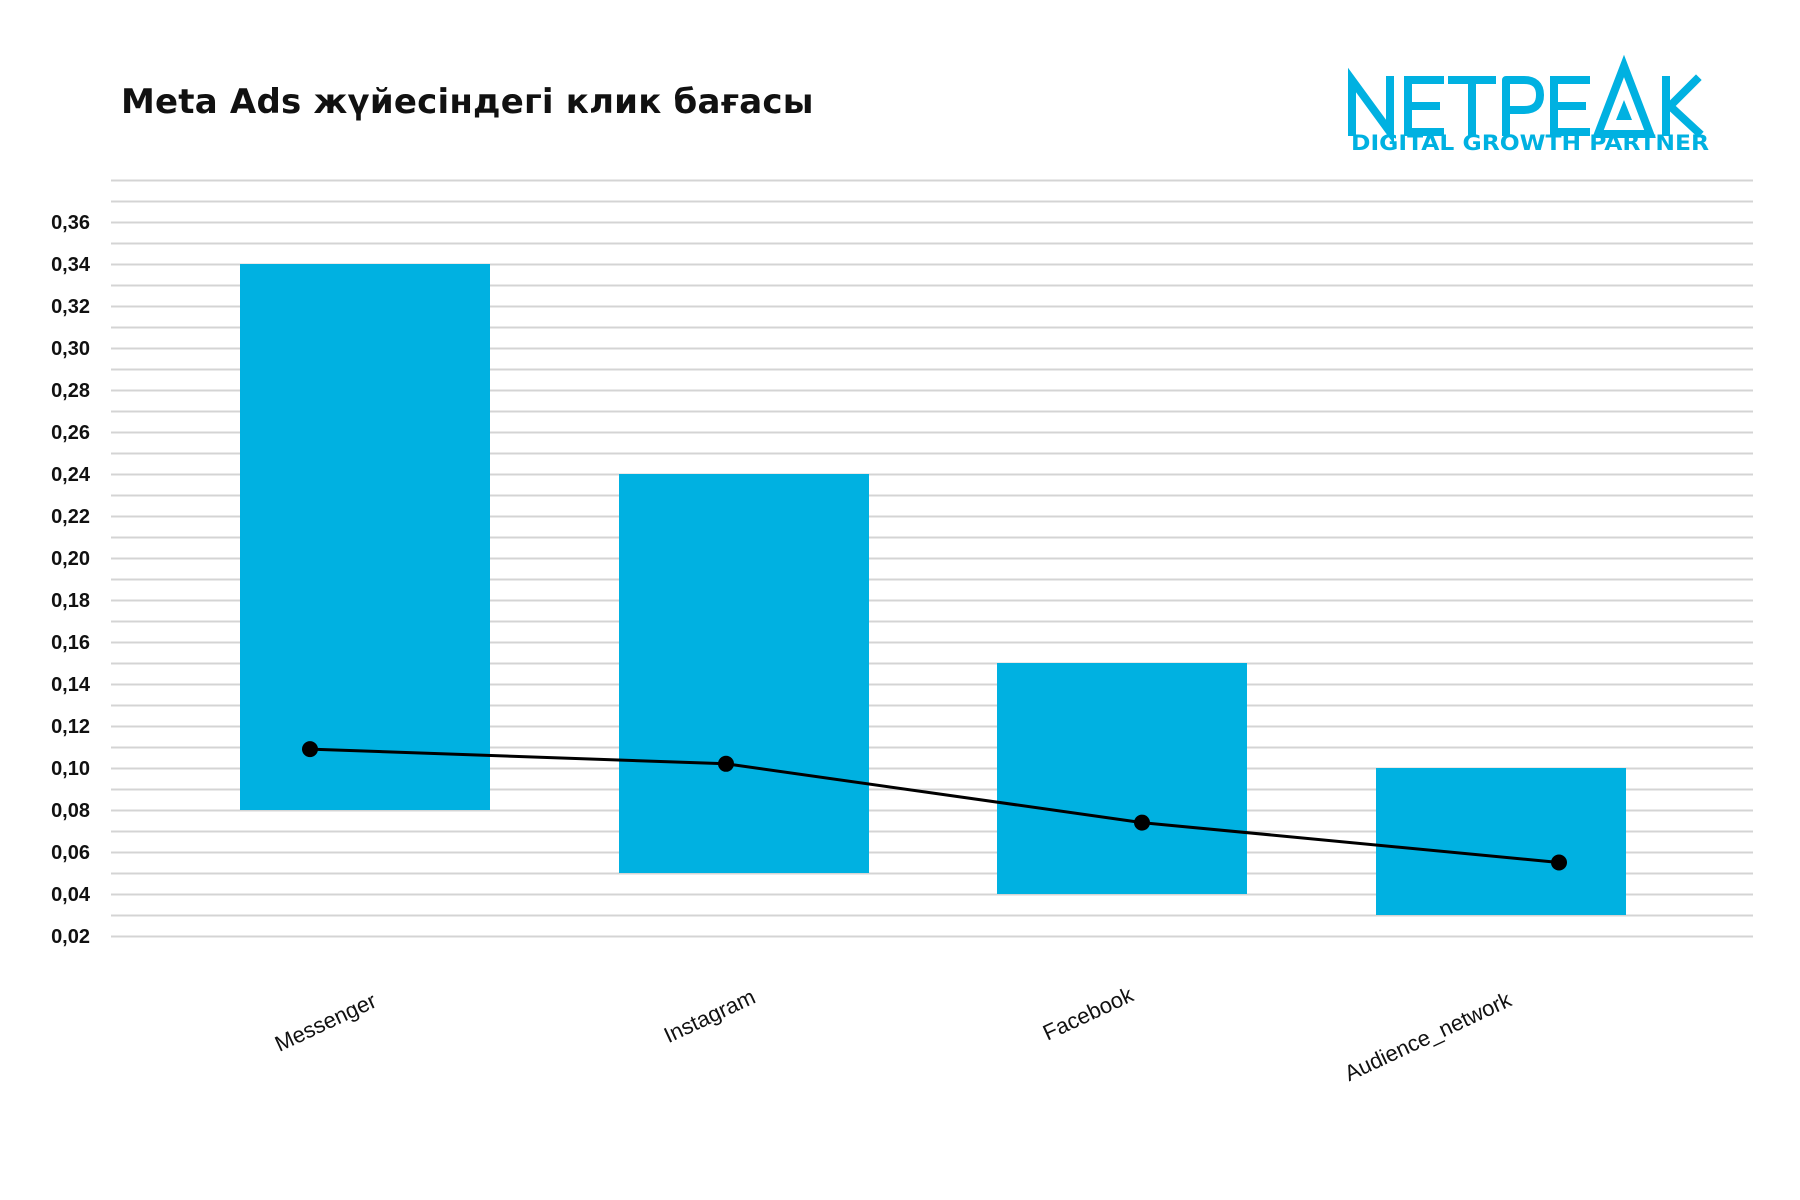 The width and height of the screenshot is (1800, 1200). Describe the element at coordinates (1501, 841) in the screenshot. I see `bar-audience-network` at that location.